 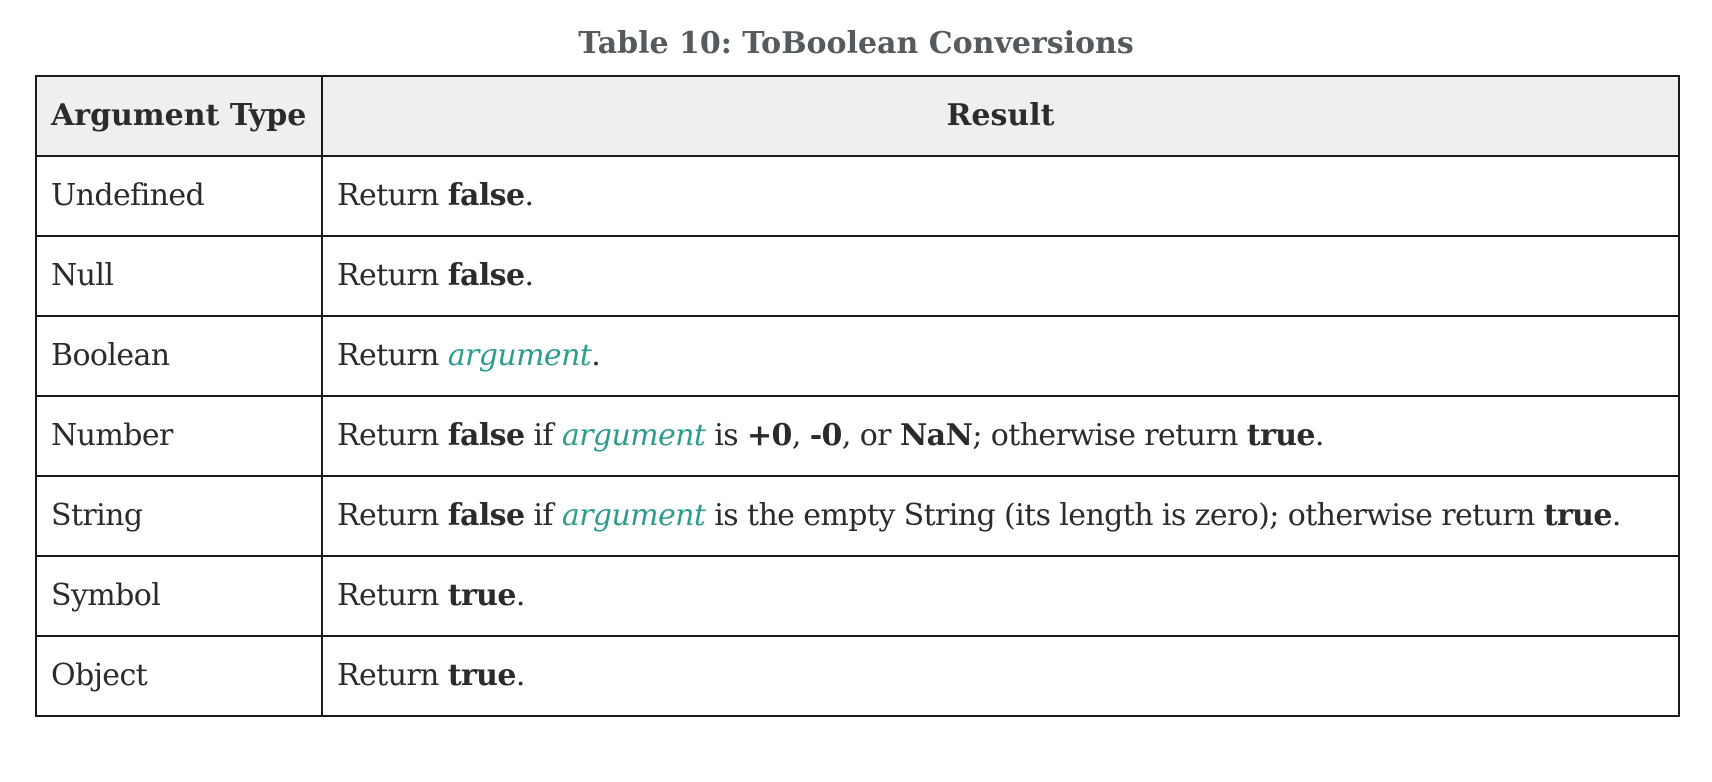 I want to click on result-keyword: NaN, so click(x=936, y=435).